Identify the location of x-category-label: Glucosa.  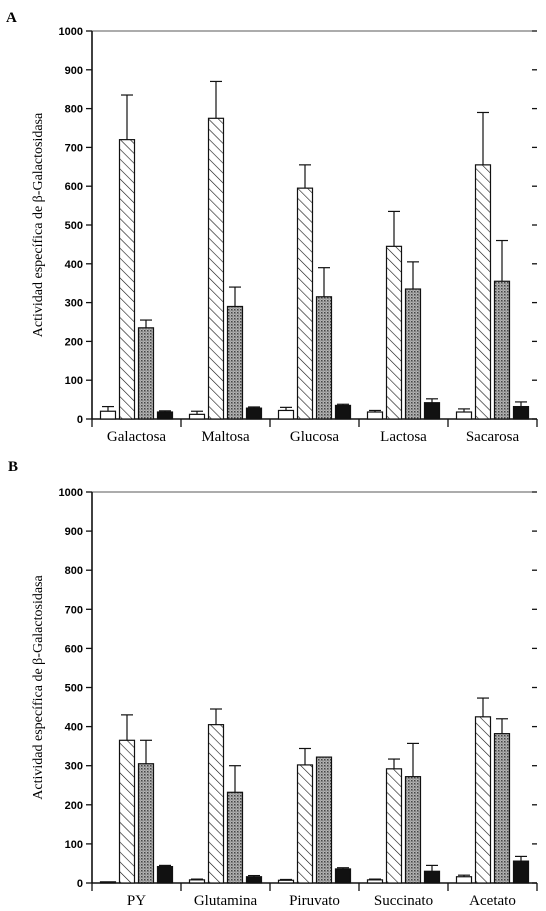
(314, 437).